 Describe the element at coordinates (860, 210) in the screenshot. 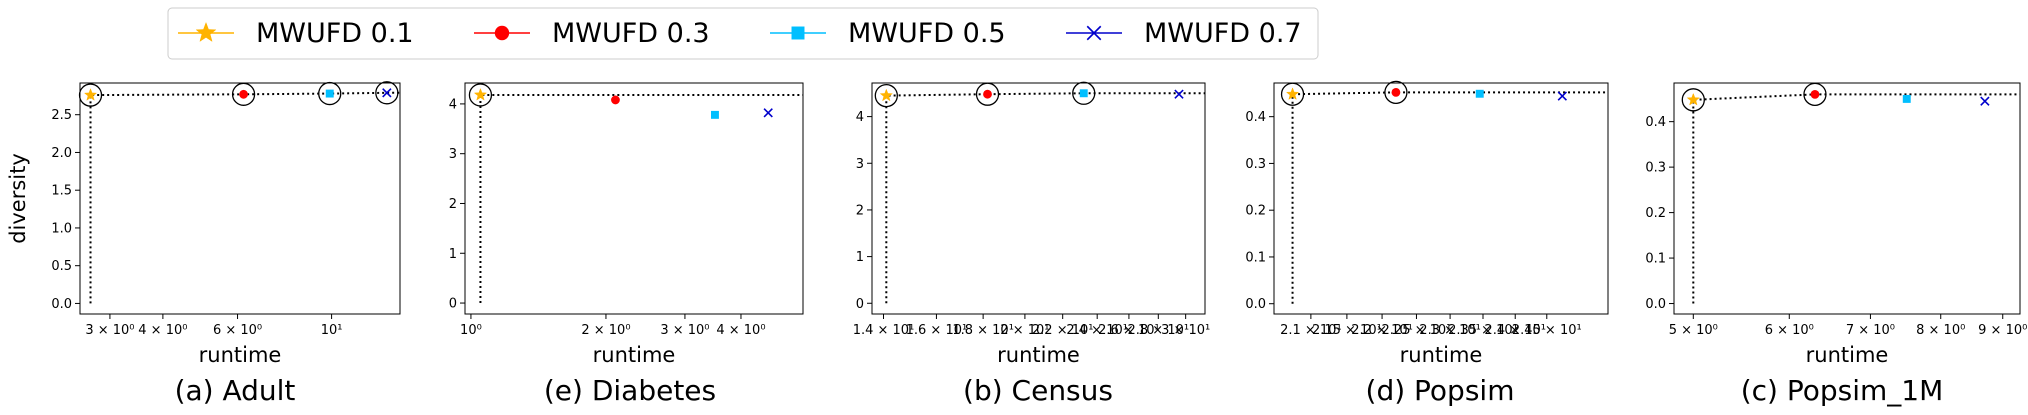

I see `y-tick-label: 2` at that location.